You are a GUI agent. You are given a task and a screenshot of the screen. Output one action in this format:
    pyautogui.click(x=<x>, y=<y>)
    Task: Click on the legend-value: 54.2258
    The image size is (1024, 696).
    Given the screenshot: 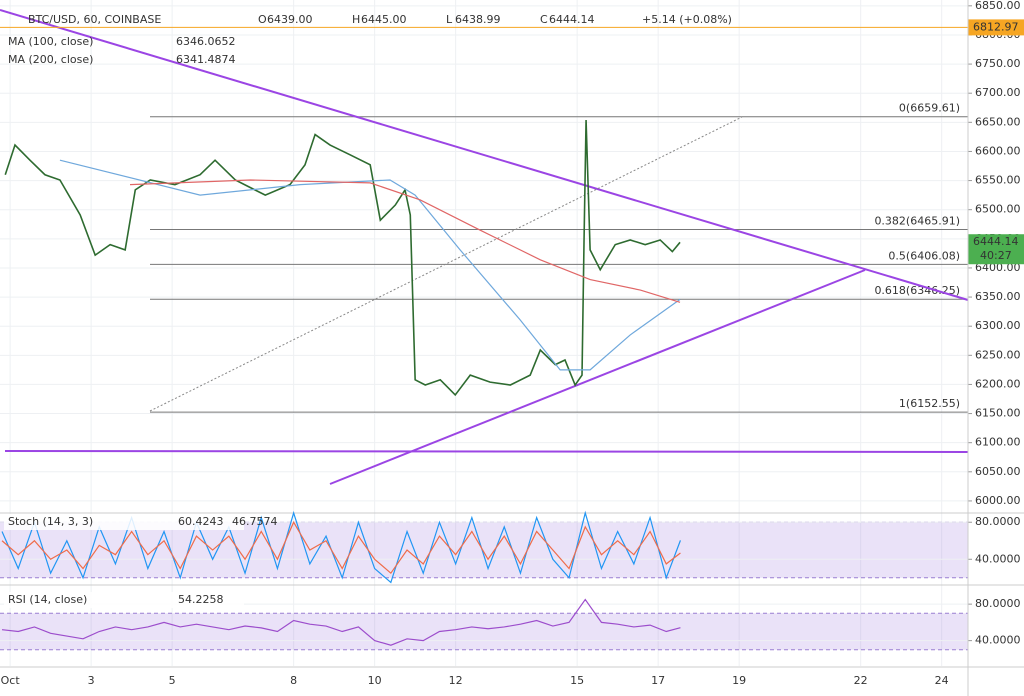 What is the action you would take?
    pyautogui.click(x=201, y=599)
    